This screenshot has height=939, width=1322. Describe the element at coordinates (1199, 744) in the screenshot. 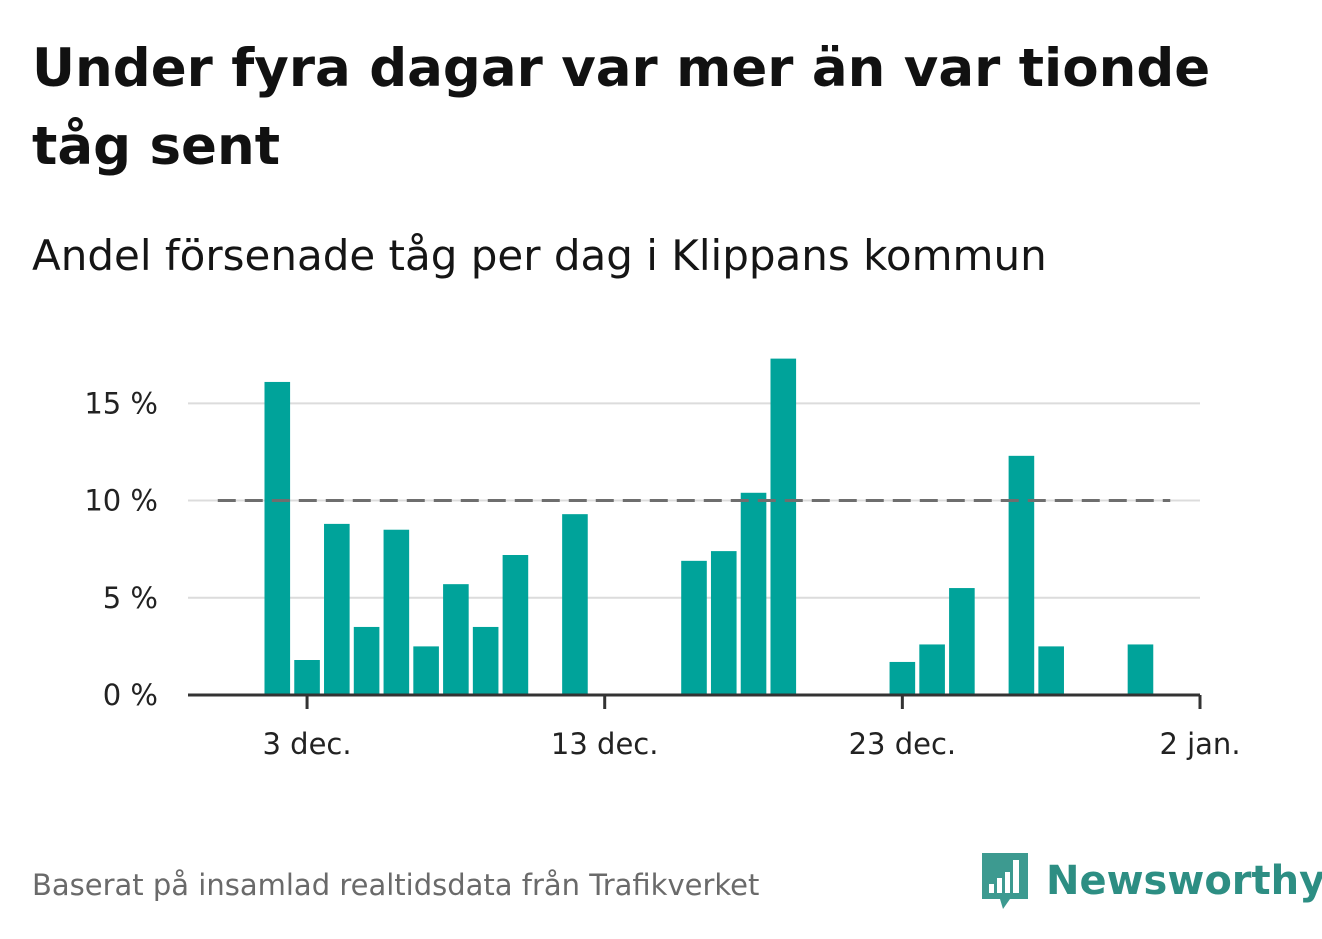

I see `x-tick-label: 2 jan.` at that location.